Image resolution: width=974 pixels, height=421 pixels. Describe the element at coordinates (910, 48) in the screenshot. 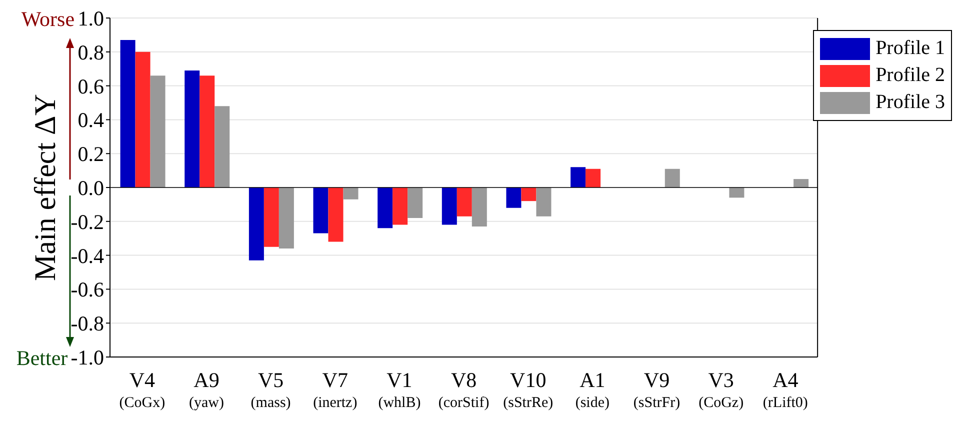

I see `legend-label: Profile 1` at that location.